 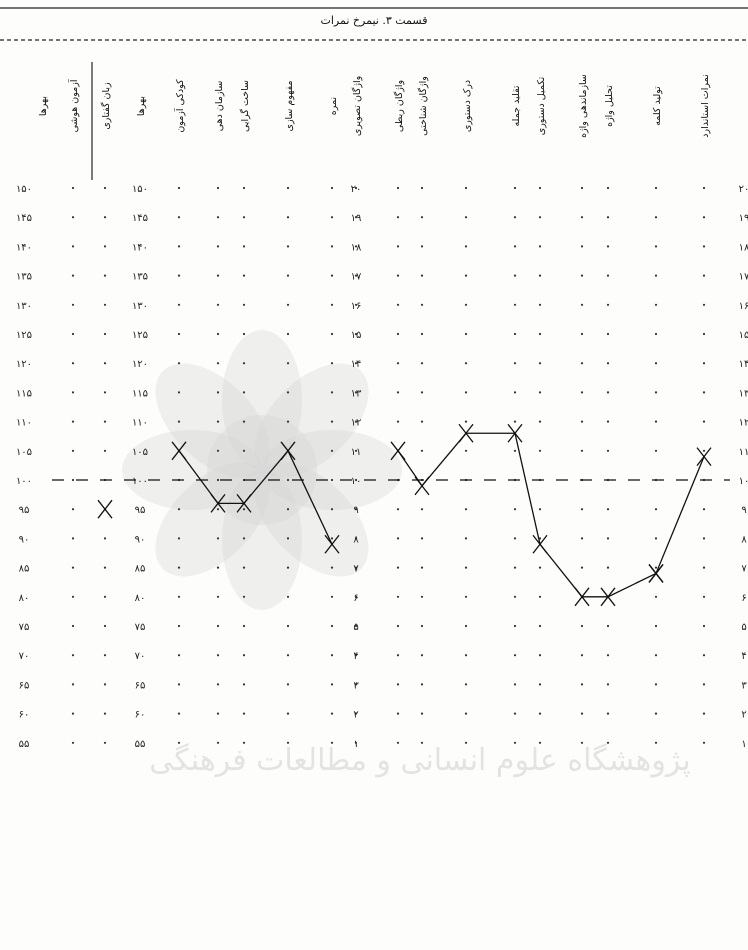 I want to click on standard-score-tick-label: ۸, so click(x=744, y=539).